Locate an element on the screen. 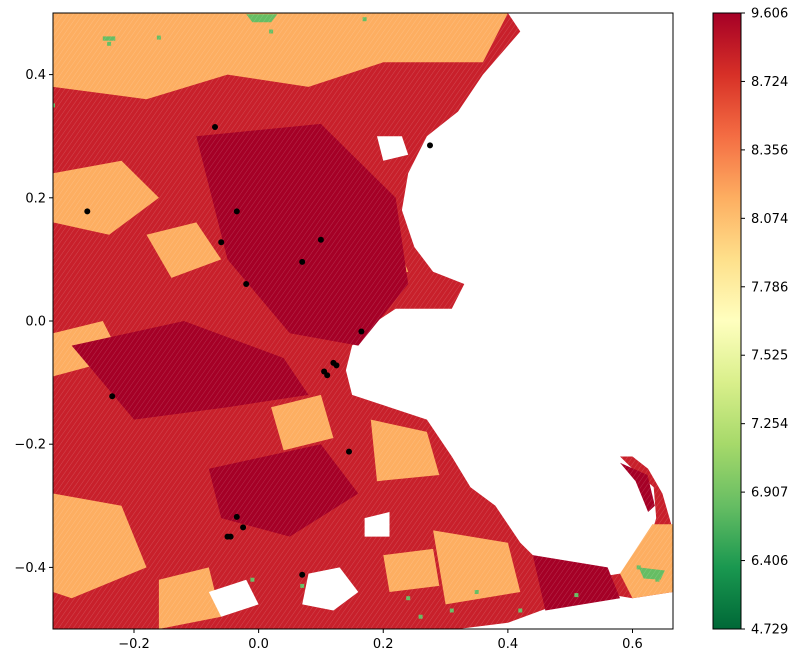  y-tick-label-3: −0.2 is located at coordinates (30, 445).